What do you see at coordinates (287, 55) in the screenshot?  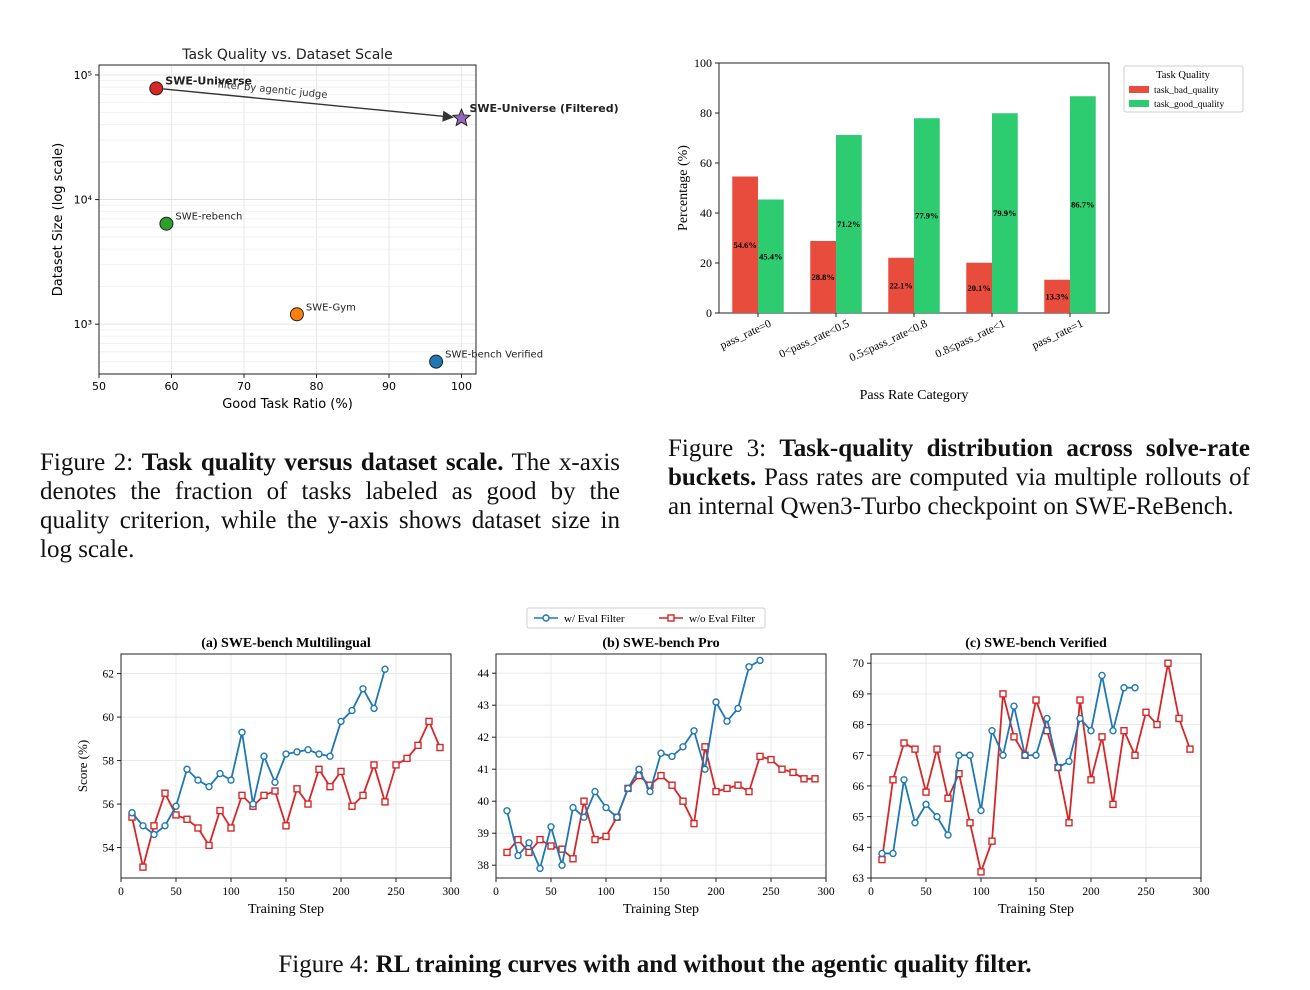 I see `chart-title: Task Quality vs. Dataset Scale` at bounding box center [287, 55].